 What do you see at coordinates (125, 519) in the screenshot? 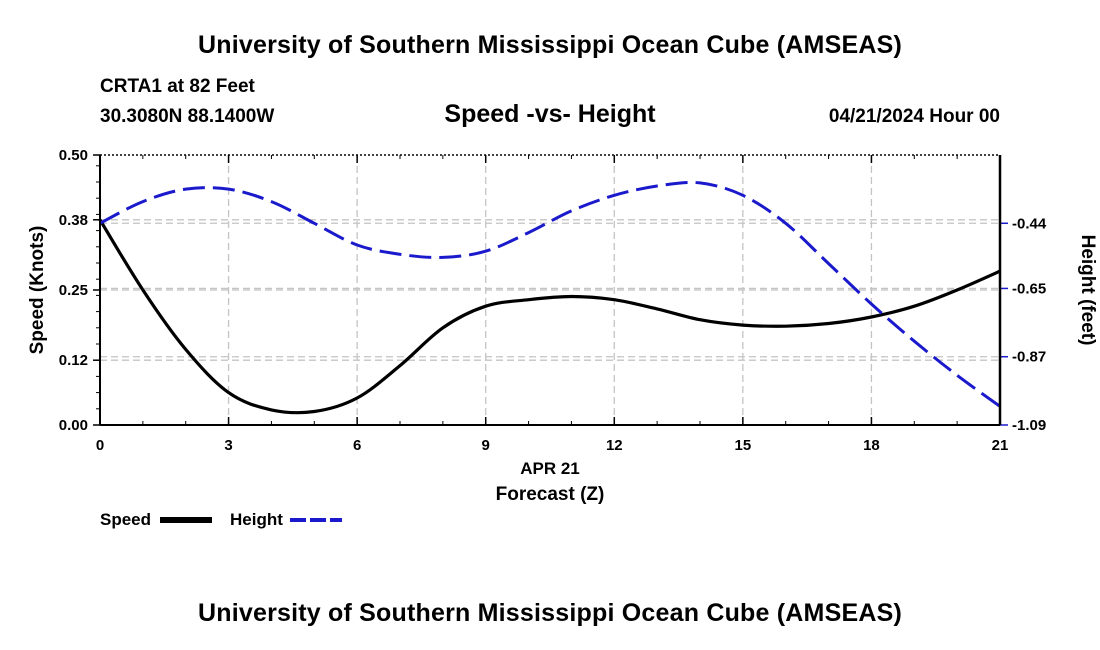
I see `legend-label-speed: Speed` at bounding box center [125, 519].